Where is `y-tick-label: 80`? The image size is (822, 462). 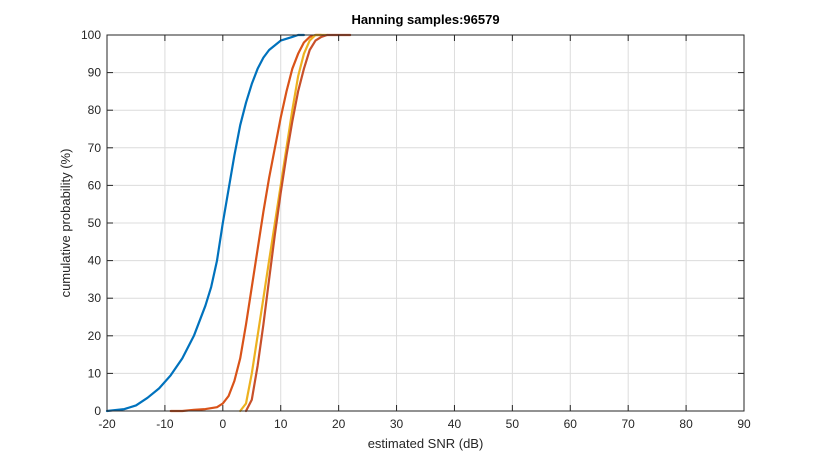
y-tick-label: 80 is located at coordinates (95, 110).